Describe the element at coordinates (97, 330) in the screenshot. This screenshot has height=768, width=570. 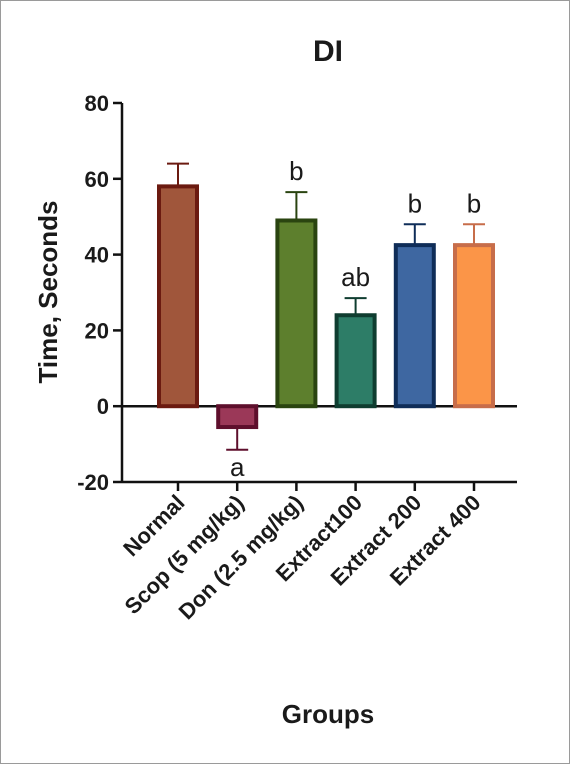
I see `y-tick-label: 20` at that location.